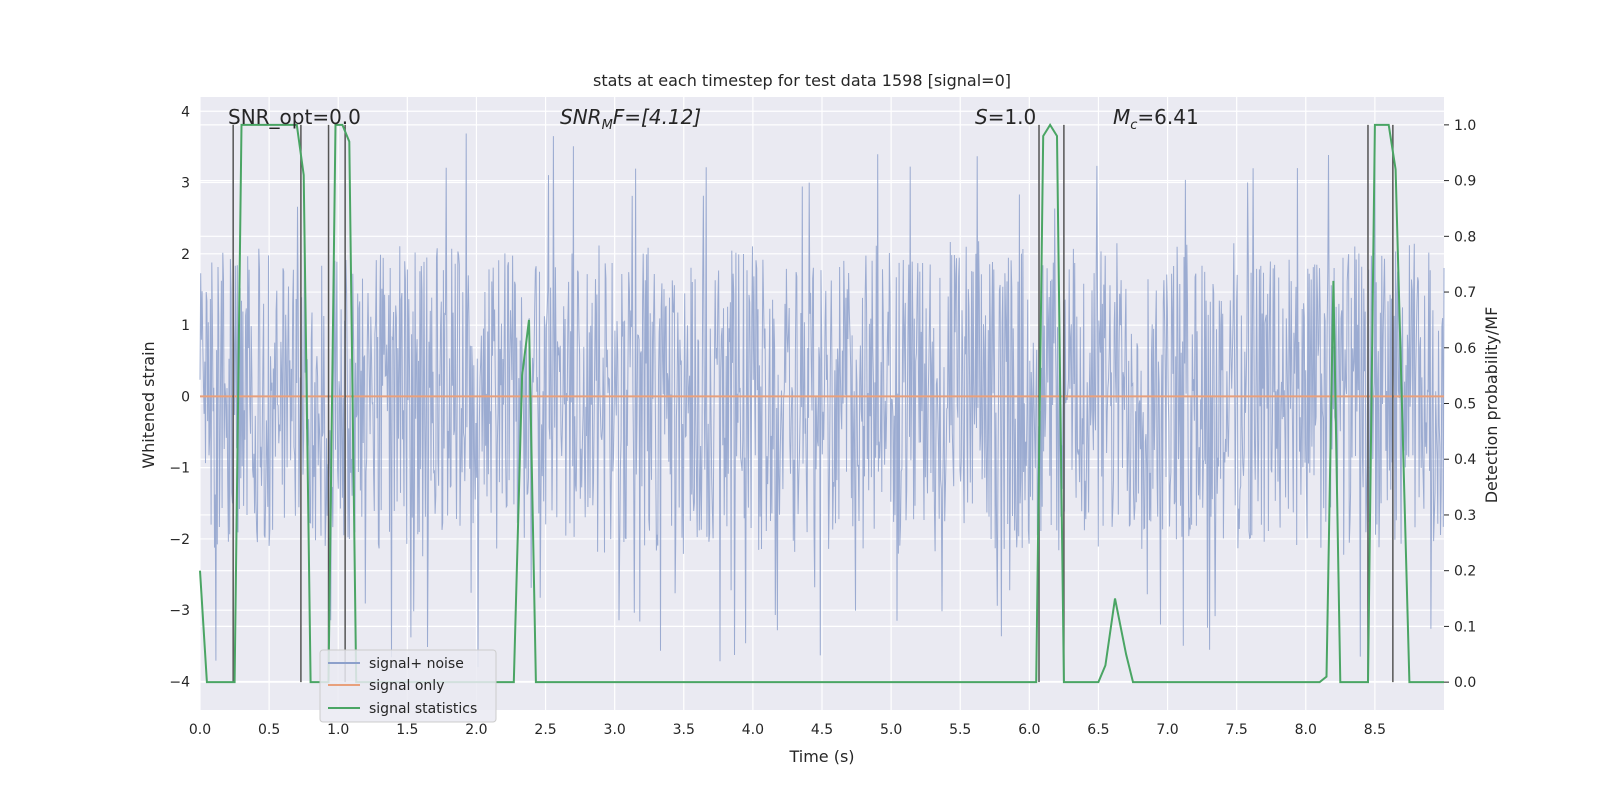  I want to click on y-tick-label-right: 0.8, so click(1465, 237).